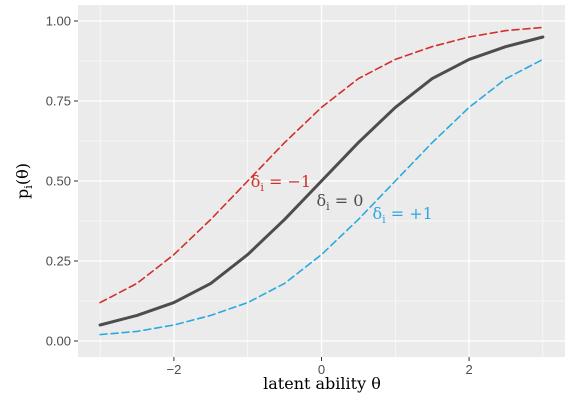 The image size is (569, 394). Describe the element at coordinates (174, 369) in the screenshot. I see `x-tick-label: −2` at that location.